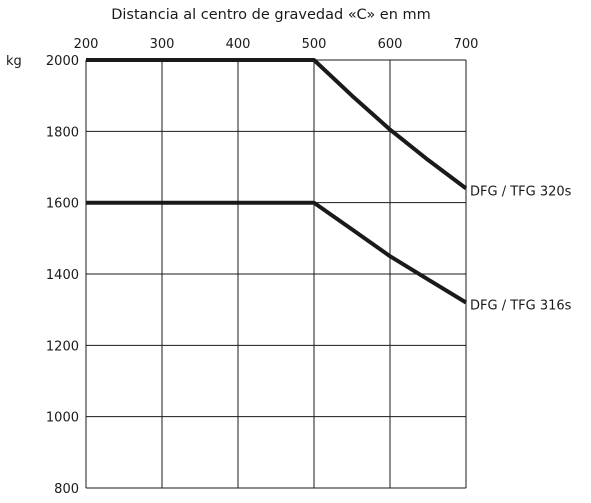 The width and height of the screenshot is (591, 503). I want to click on y-tick-label-4: 1600, so click(62, 204).